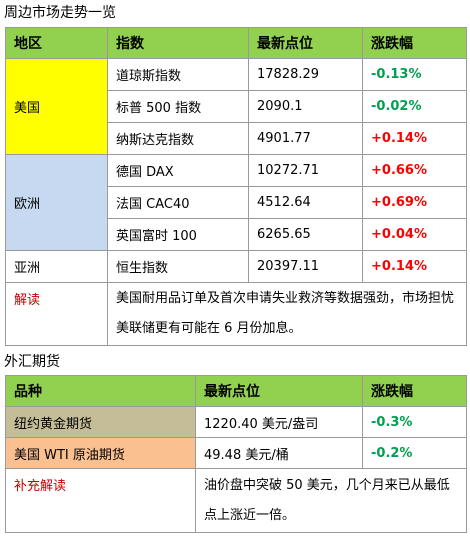 Image resolution: width=470 pixels, height=538 pixels. I want to click on product-value: 49.48 美元/桶, so click(279, 453).